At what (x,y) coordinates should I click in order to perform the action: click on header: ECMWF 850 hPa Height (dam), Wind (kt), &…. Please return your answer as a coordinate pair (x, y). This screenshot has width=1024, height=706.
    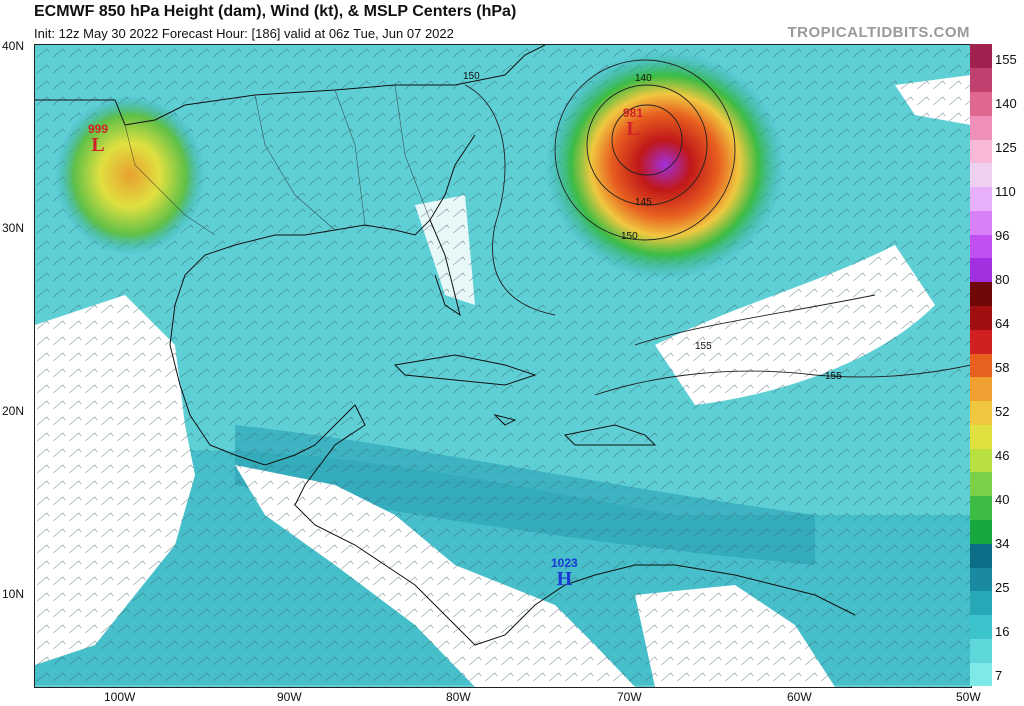
    Looking at the image, I should click on (512, 22).